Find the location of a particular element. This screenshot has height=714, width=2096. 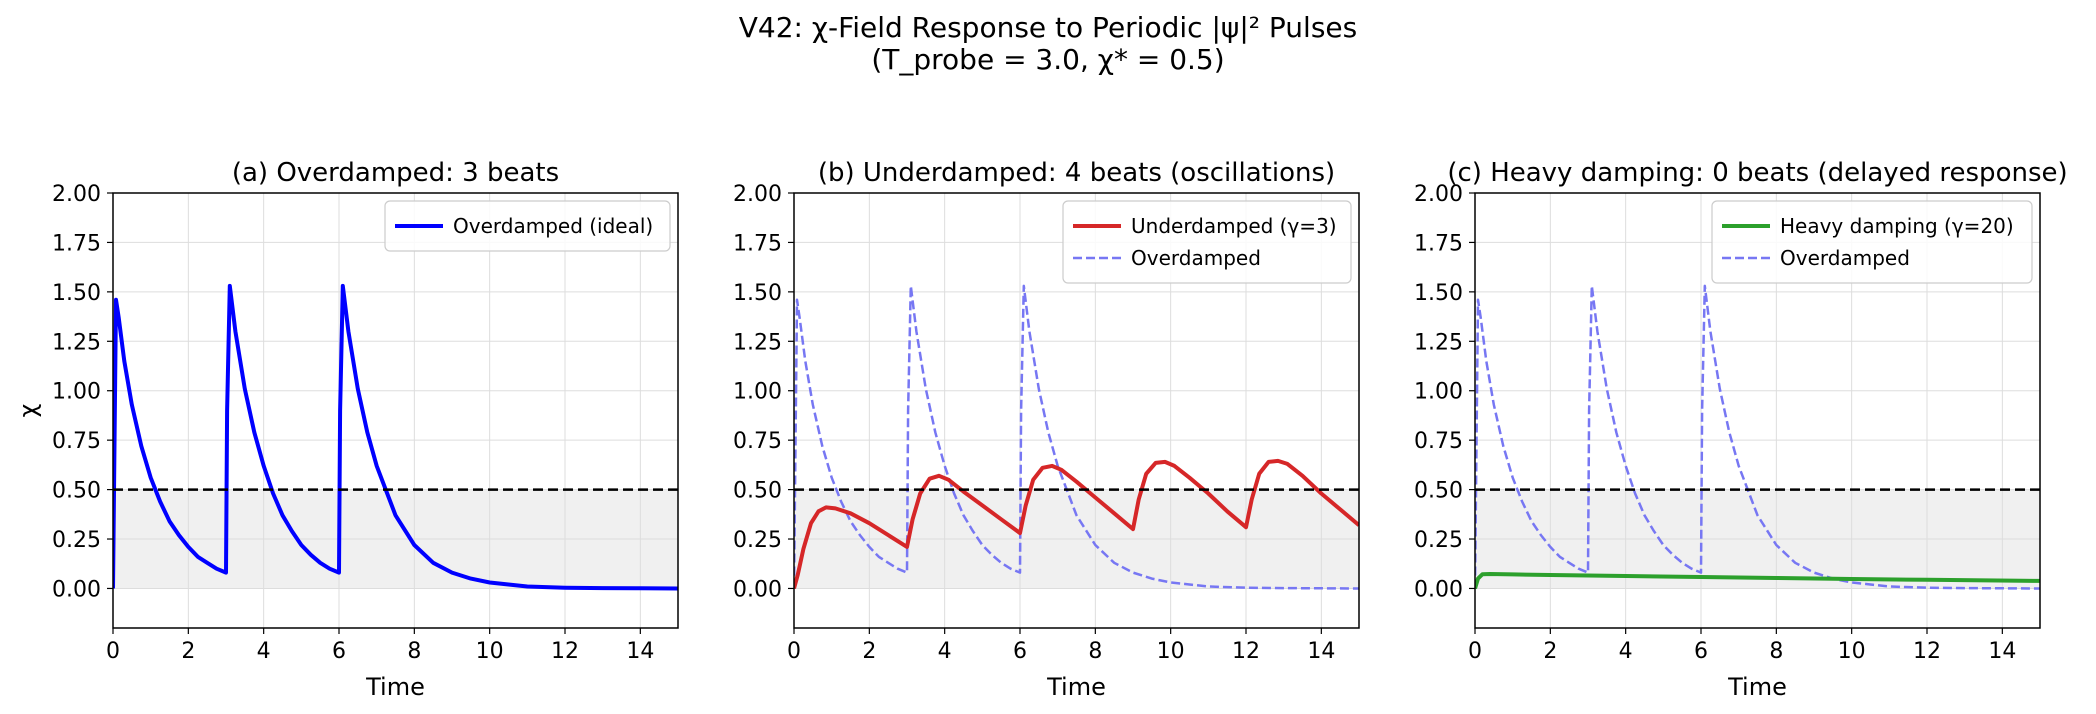

legend: Heavy damping (γ=20) Overdamped is located at coordinates (1872, 242).